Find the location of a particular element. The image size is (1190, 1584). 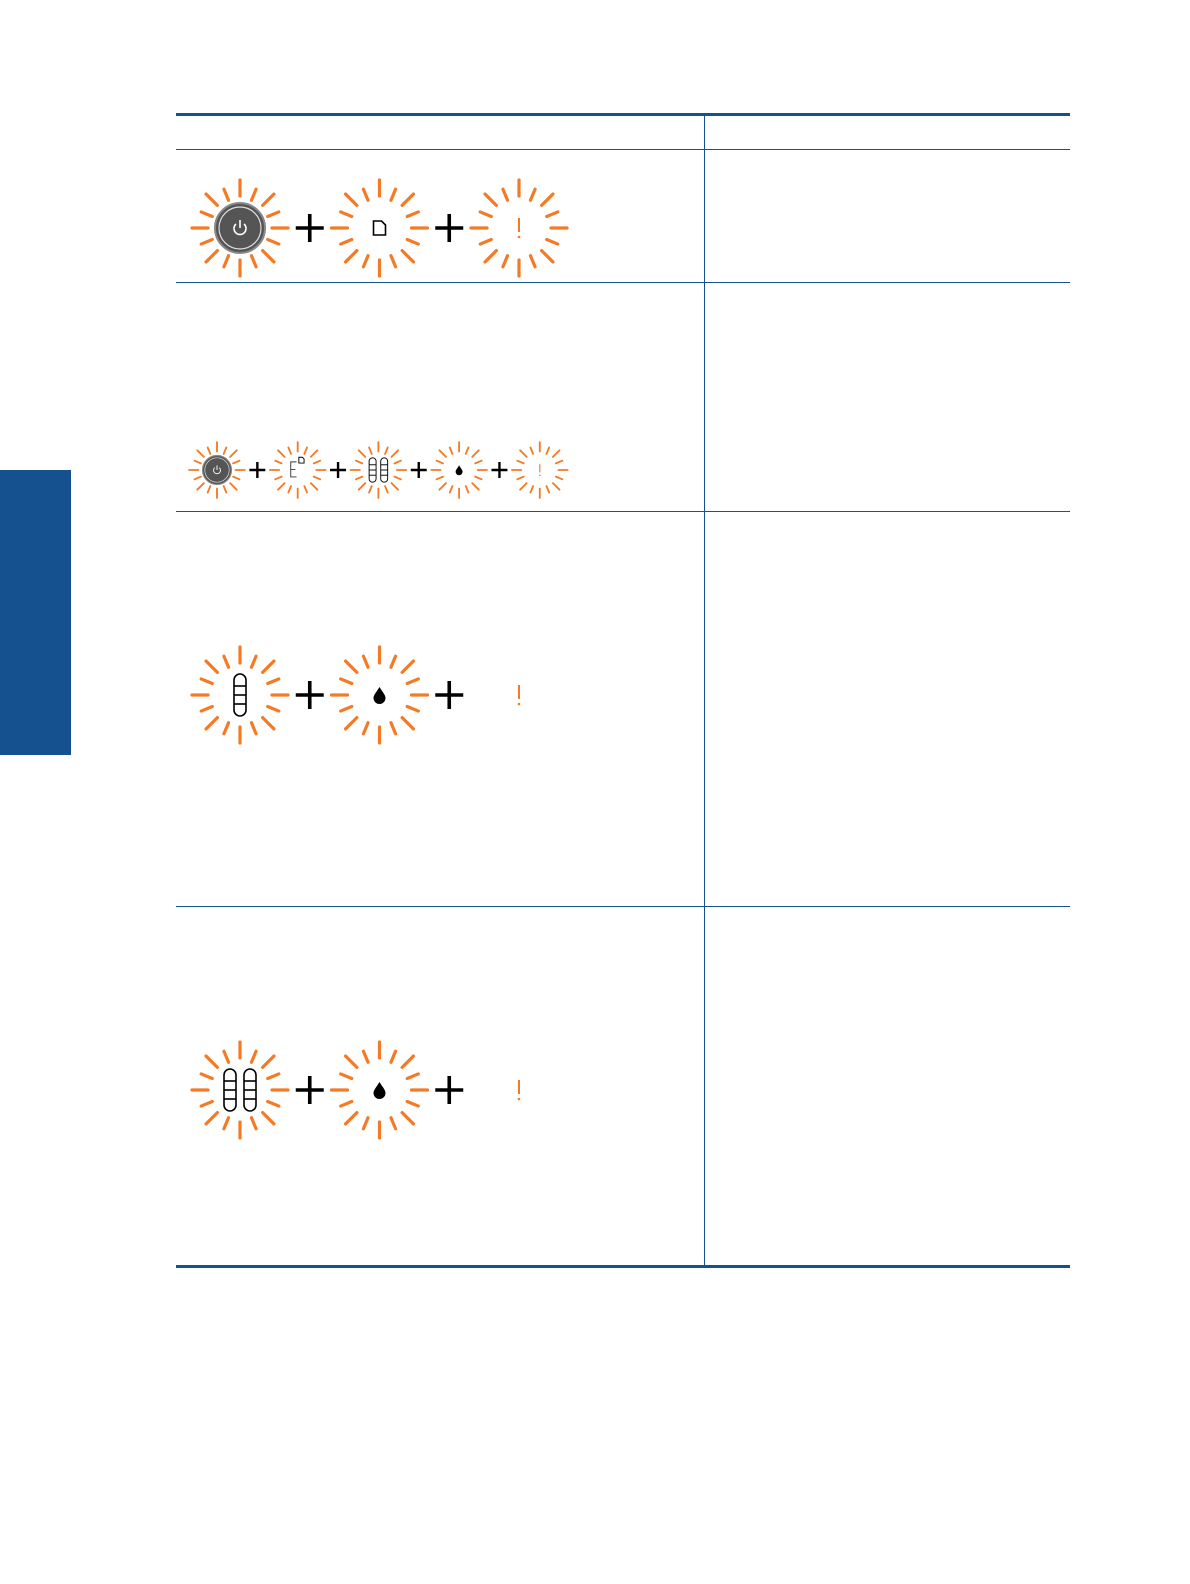

ink-drop-icon is located at coordinates (379, 695).